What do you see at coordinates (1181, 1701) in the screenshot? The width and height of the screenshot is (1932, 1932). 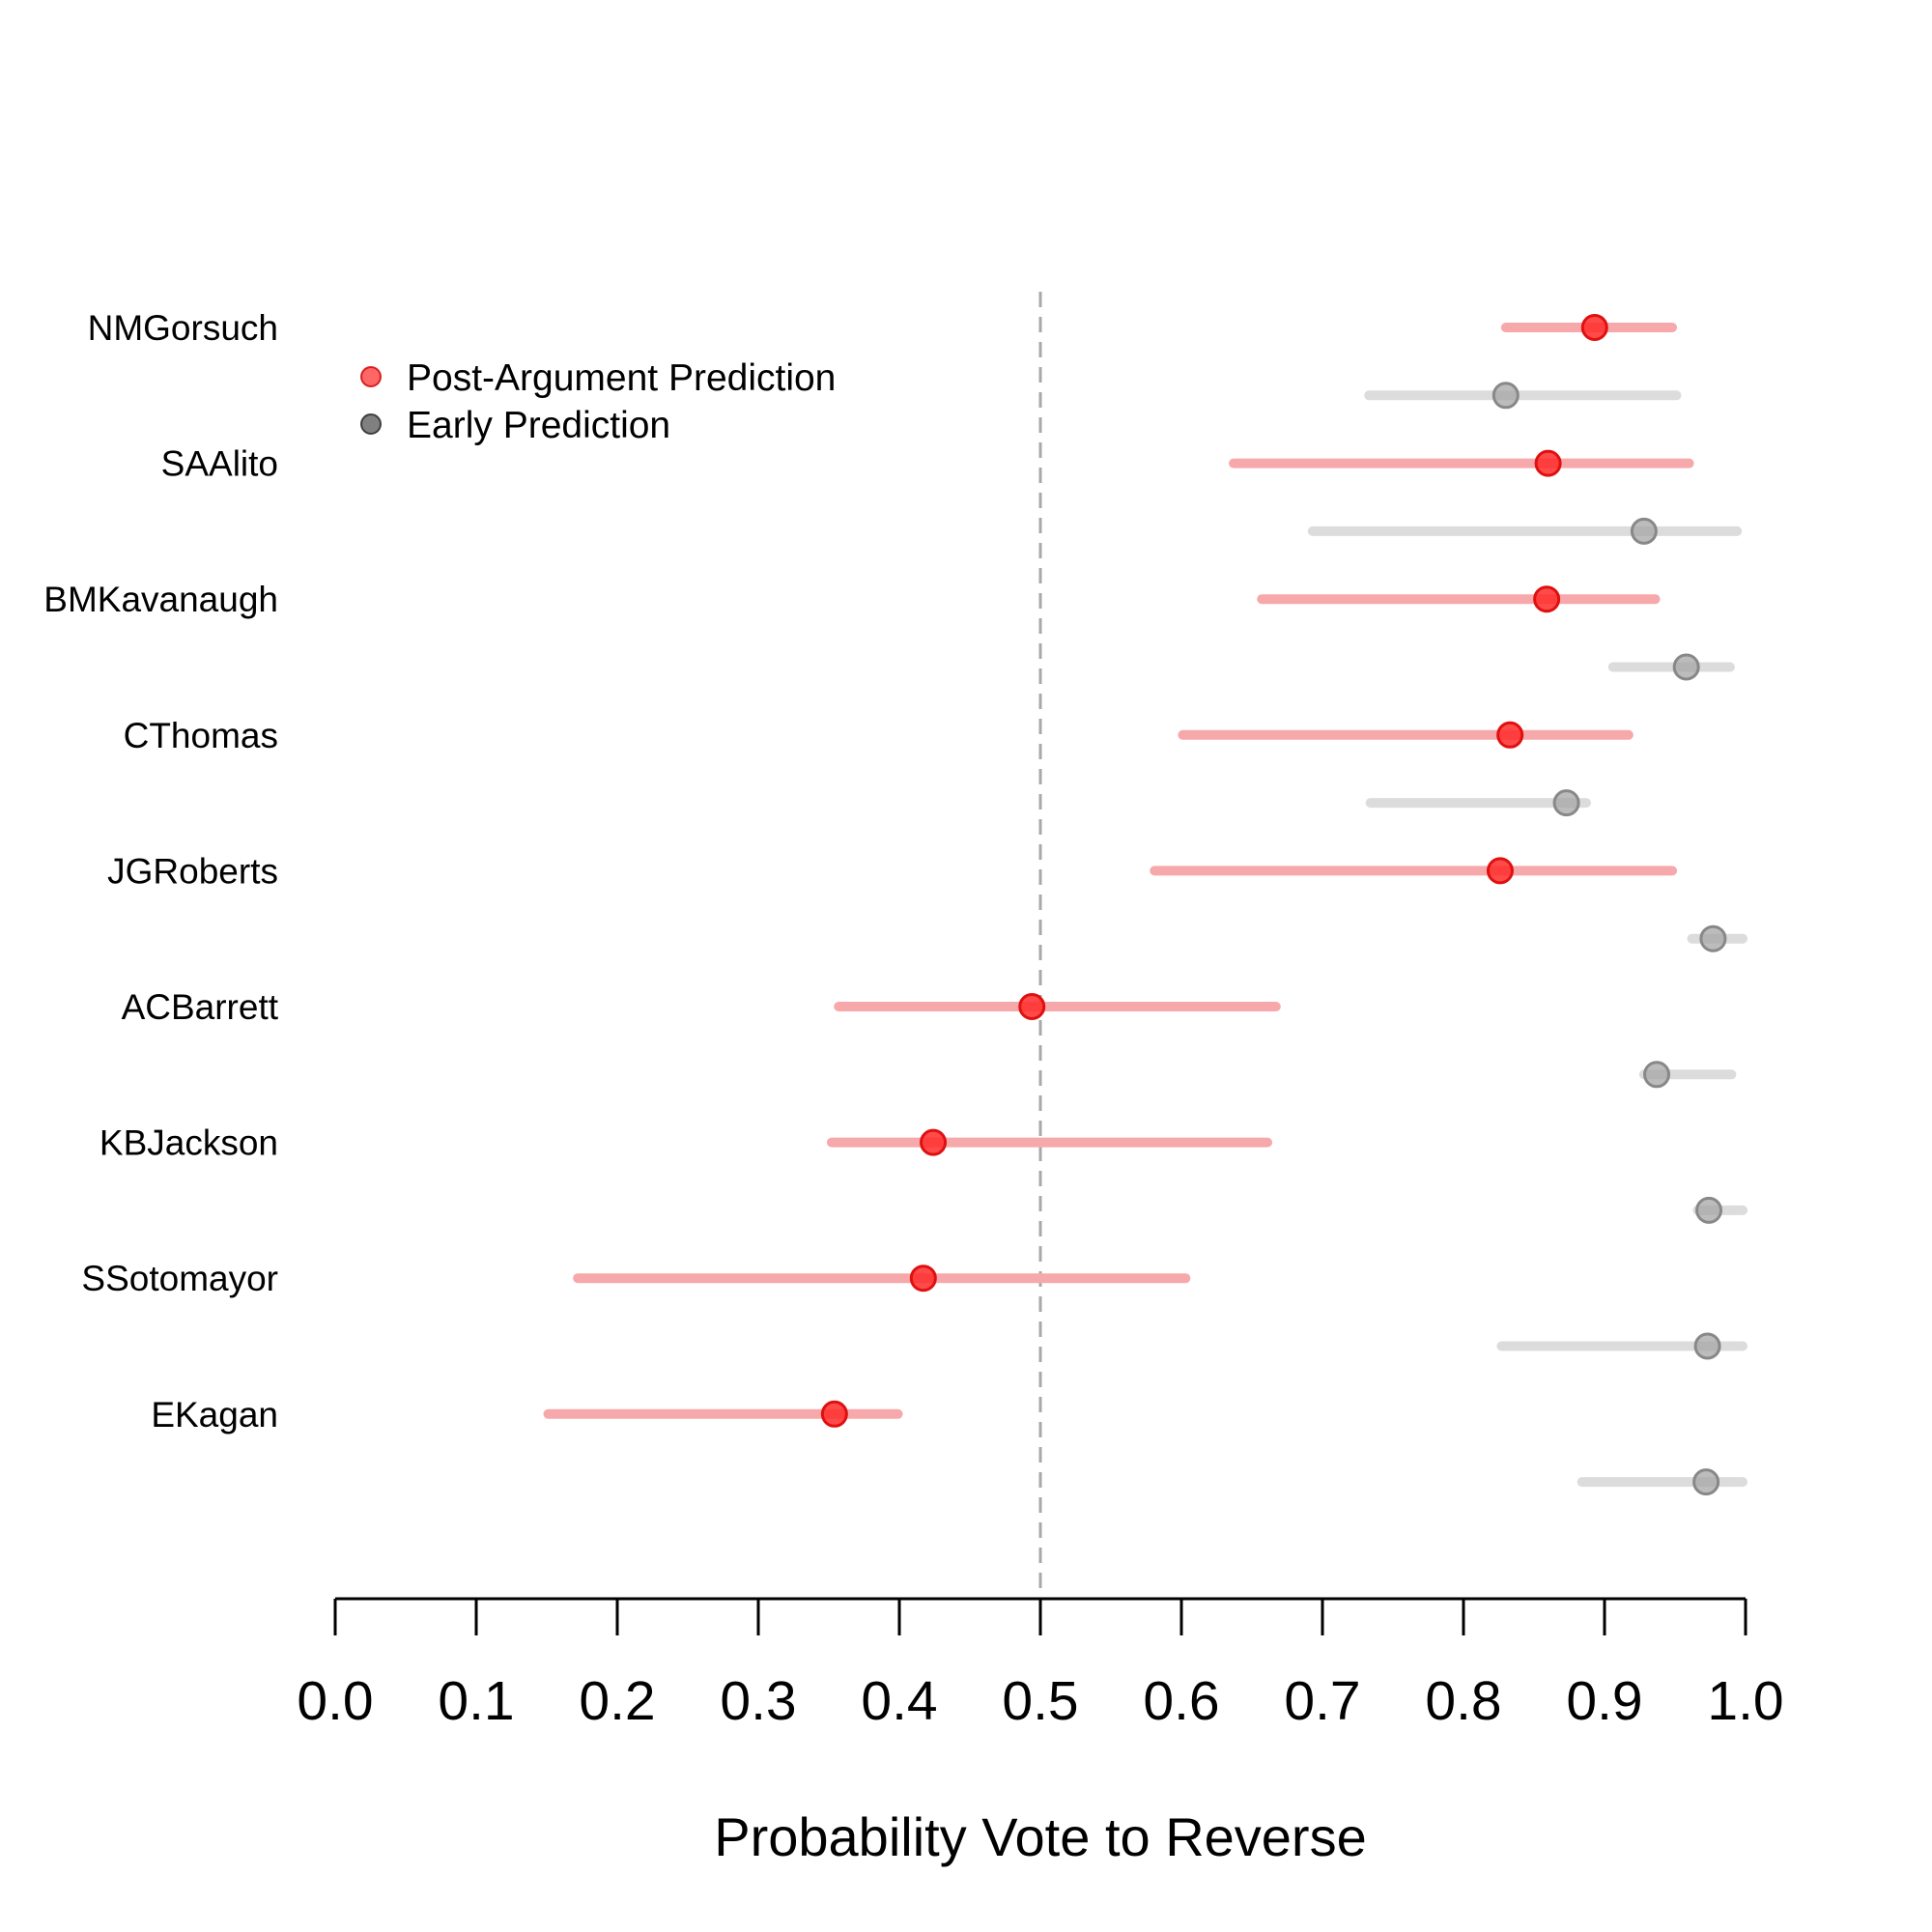 I see `x-tick-label-6: 0.6` at bounding box center [1181, 1701].